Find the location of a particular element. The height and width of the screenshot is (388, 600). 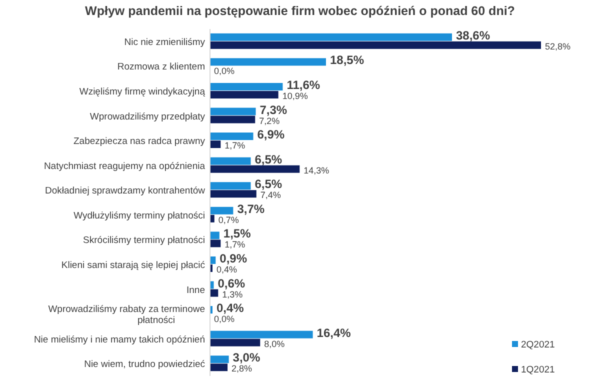

data-label: 8,0% is located at coordinates (274, 343).